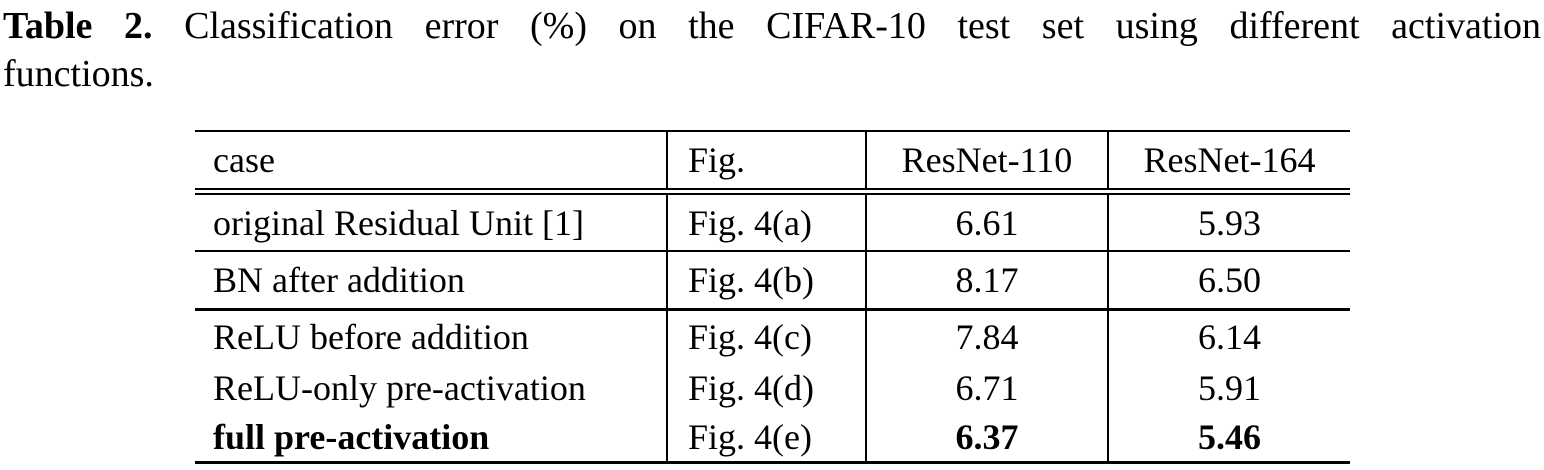 This screenshot has width=1544, height=470. Describe the element at coordinates (987, 162) in the screenshot. I see `column-header-resnet110: ResNet-110` at that location.